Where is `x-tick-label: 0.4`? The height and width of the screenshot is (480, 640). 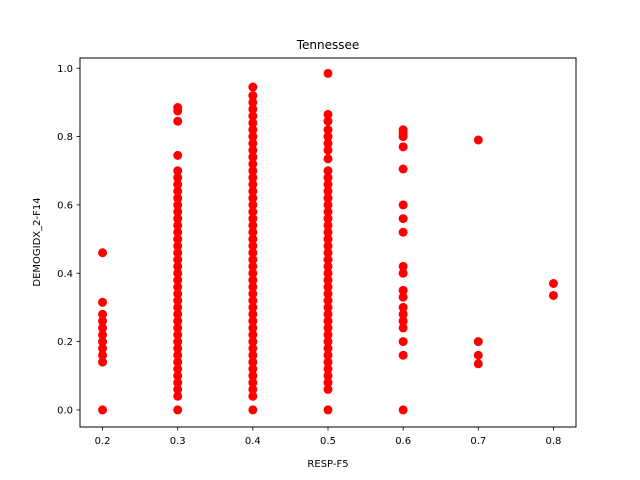 x-tick-label: 0.4 is located at coordinates (253, 441).